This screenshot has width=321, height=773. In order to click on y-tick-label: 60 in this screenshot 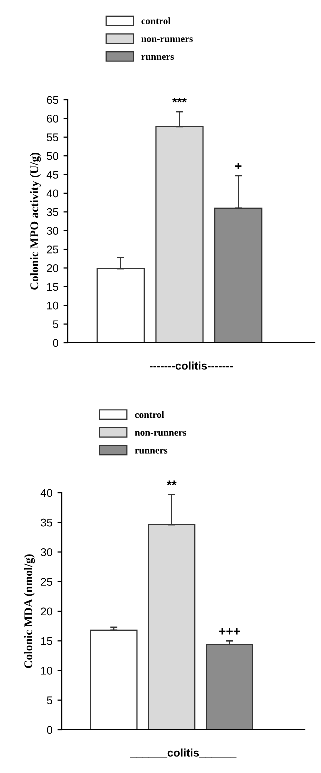, I will do `click(53, 118)`.